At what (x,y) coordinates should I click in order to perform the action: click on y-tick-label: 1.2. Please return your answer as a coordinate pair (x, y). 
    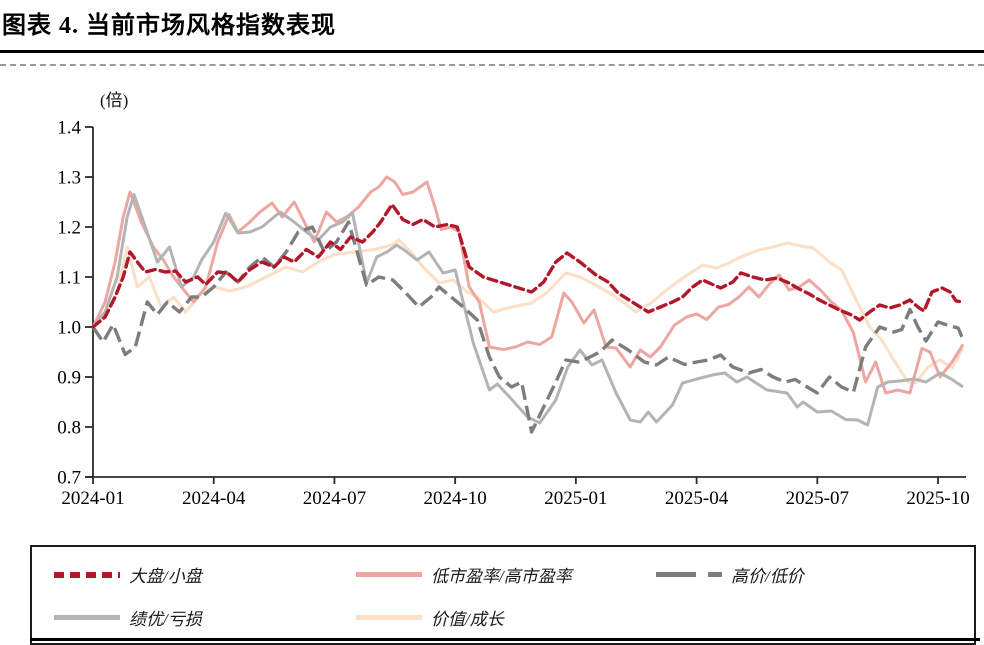
    Looking at the image, I should click on (69, 228).